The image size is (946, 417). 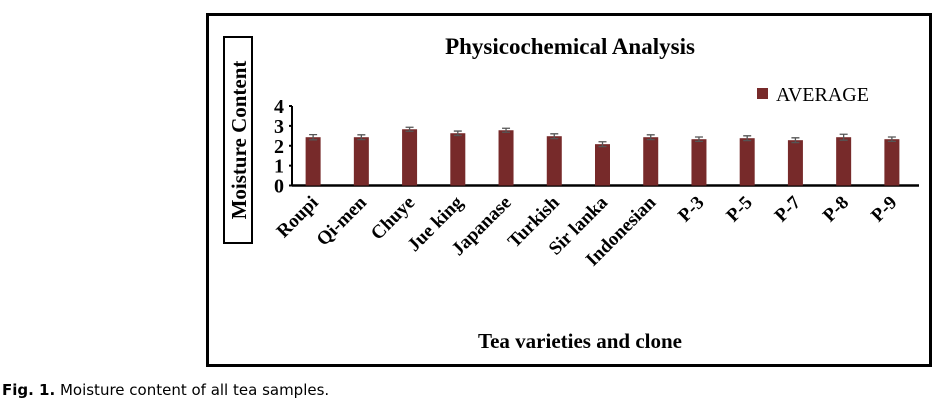 I want to click on x-tick-label: P-9, so click(x=884, y=209).